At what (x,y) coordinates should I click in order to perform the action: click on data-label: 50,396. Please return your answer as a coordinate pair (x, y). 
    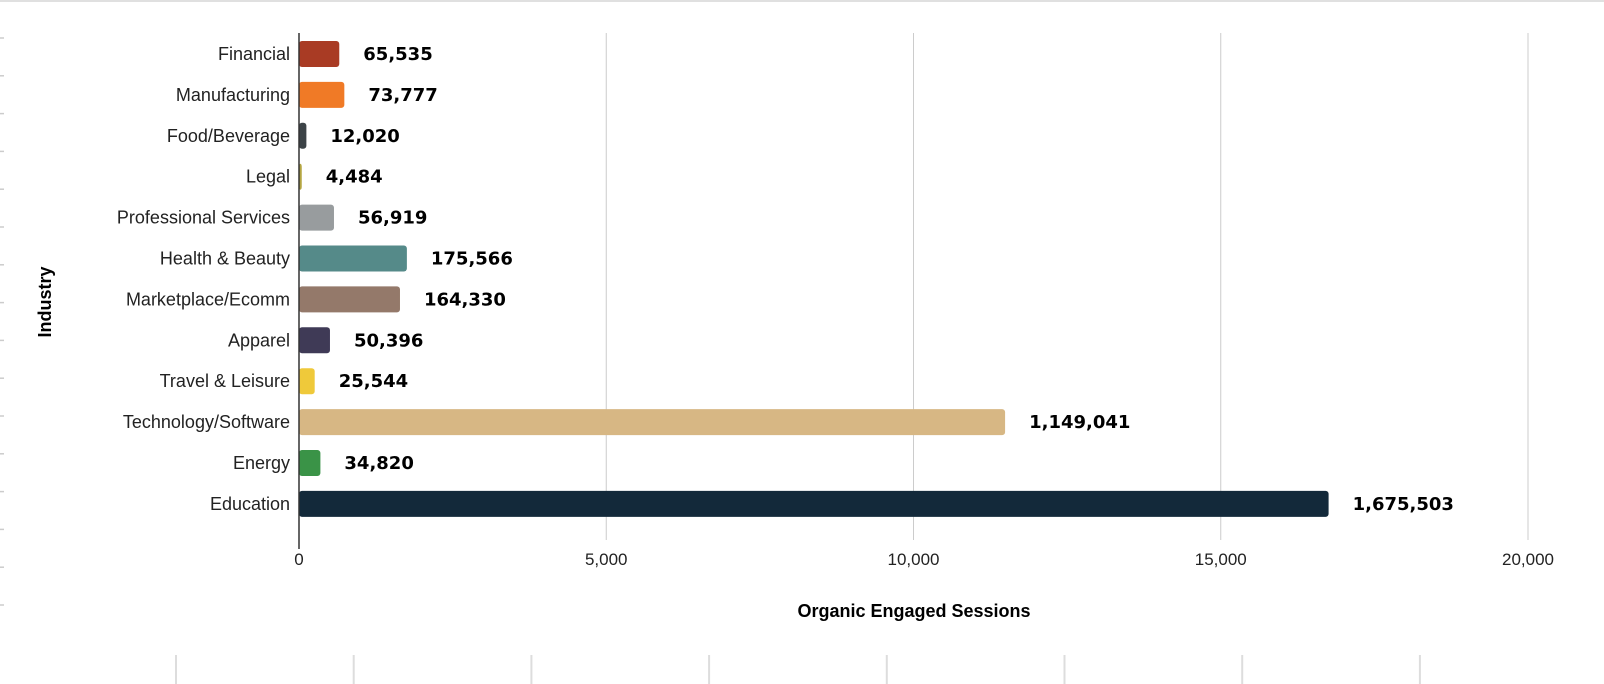
    Looking at the image, I should click on (388, 340).